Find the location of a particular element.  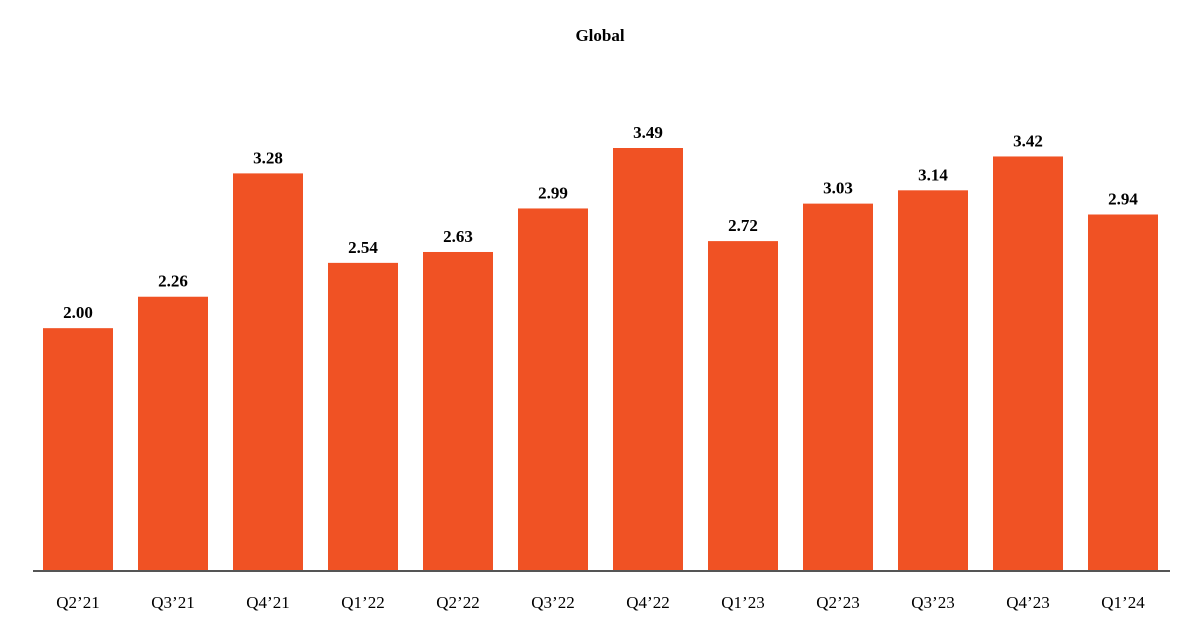

data-label-1: 2.00 is located at coordinates (78, 312).